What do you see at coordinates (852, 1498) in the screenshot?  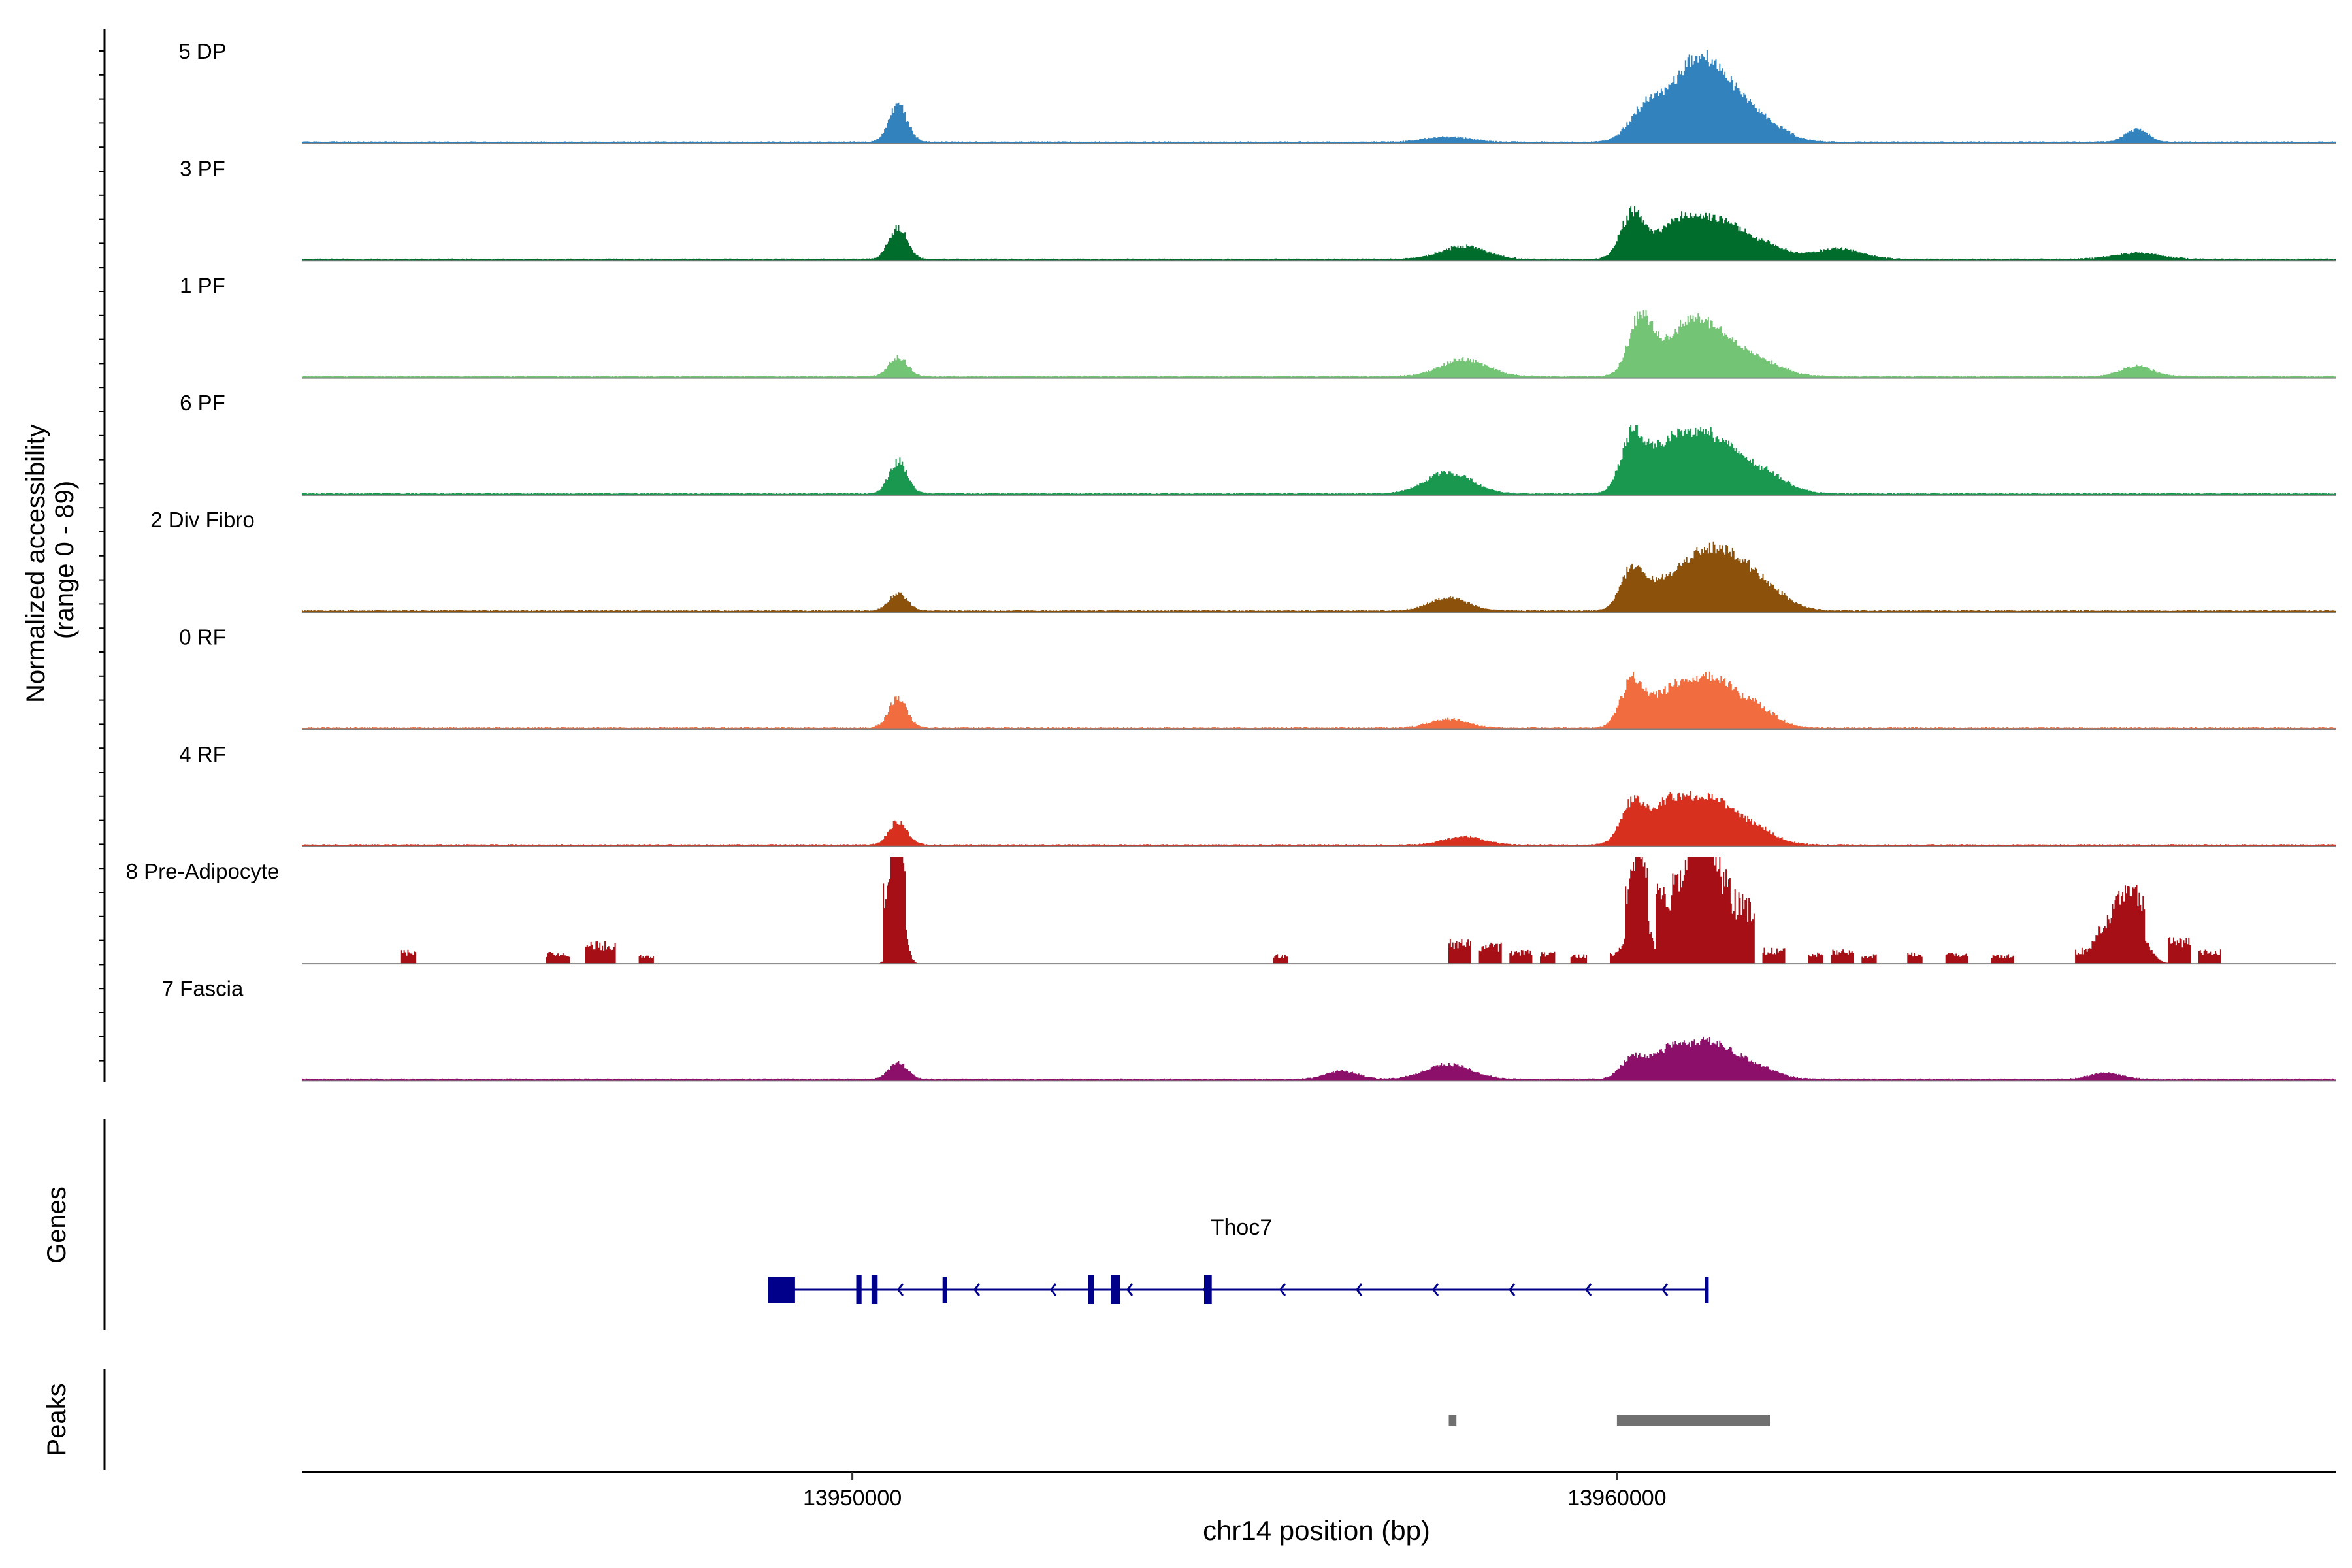 I see `x-tick-label: 13950000` at bounding box center [852, 1498].